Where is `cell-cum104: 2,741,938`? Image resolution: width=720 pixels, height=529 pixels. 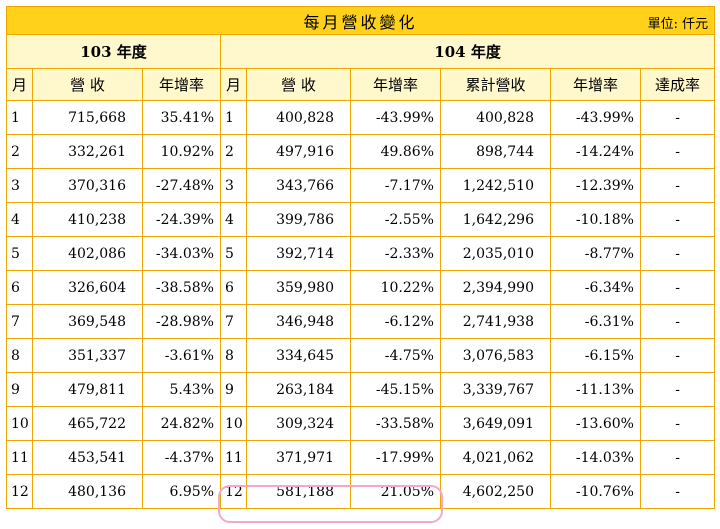 cell-cum104: 2,741,938 is located at coordinates (495, 321).